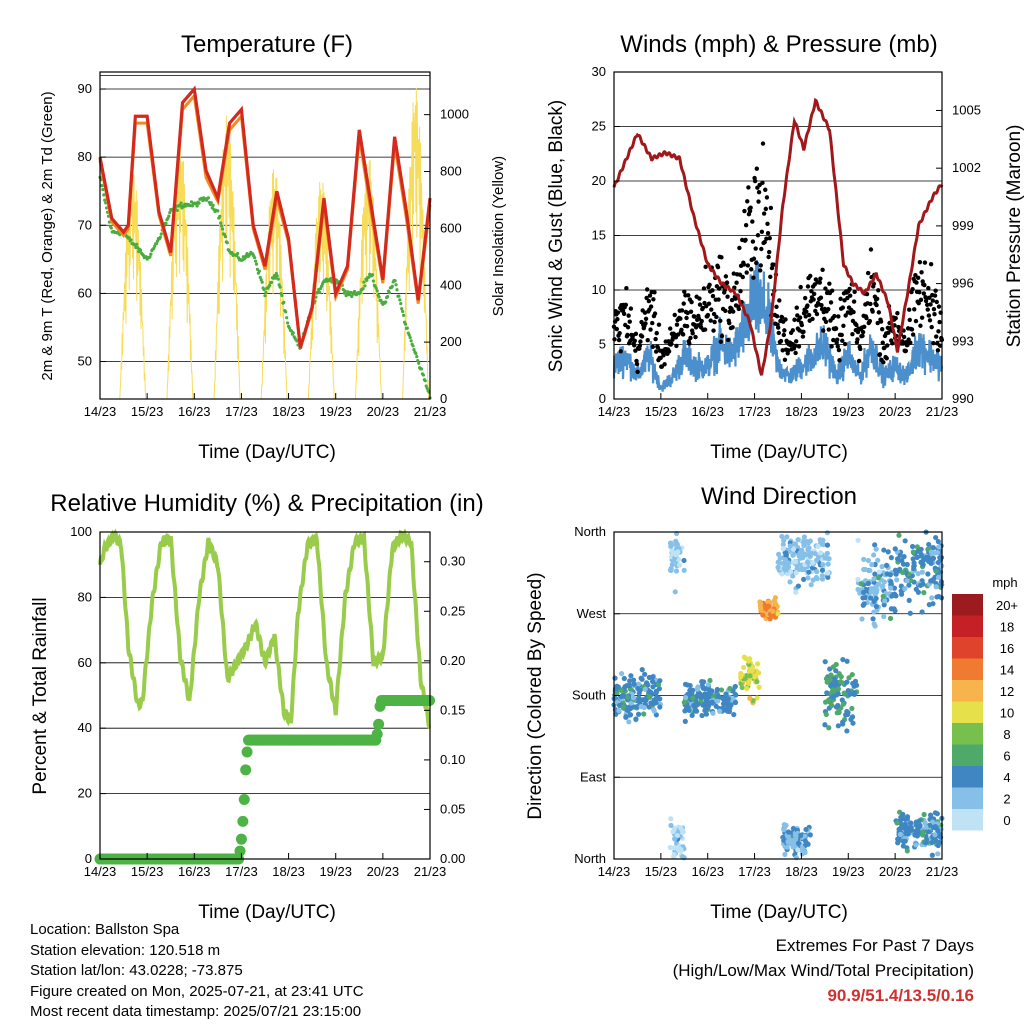 Image resolution: width=1024 pixels, height=1024 pixels. Describe the element at coordinates (267, 452) in the screenshot. I see `temperature-xlabel: Time (Day/UTC)` at that location.